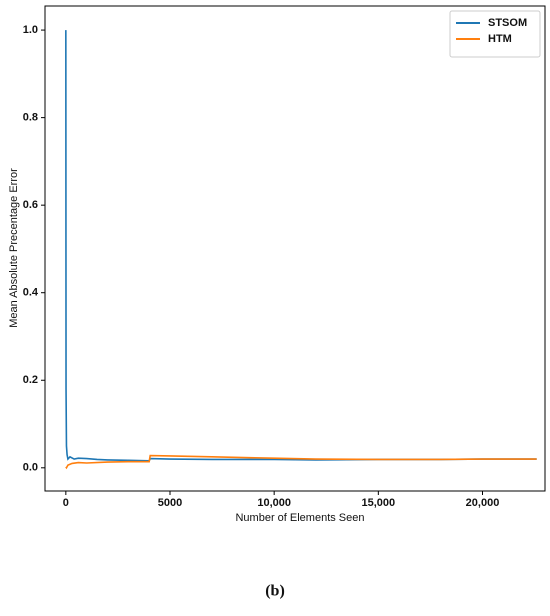 This screenshot has width=550, height=616. What do you see at coordinates (30, 380) in the screenshot?
I see `y-tick-label: 0.2` at bounding box center [30, 380].